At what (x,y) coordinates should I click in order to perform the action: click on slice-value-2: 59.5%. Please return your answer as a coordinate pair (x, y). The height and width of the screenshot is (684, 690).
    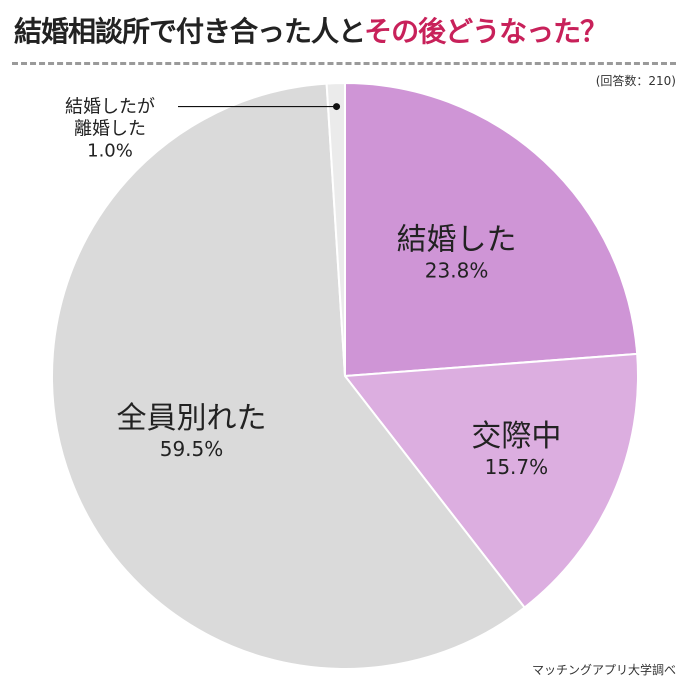
    Looking at the image, I should click on (192, 449).